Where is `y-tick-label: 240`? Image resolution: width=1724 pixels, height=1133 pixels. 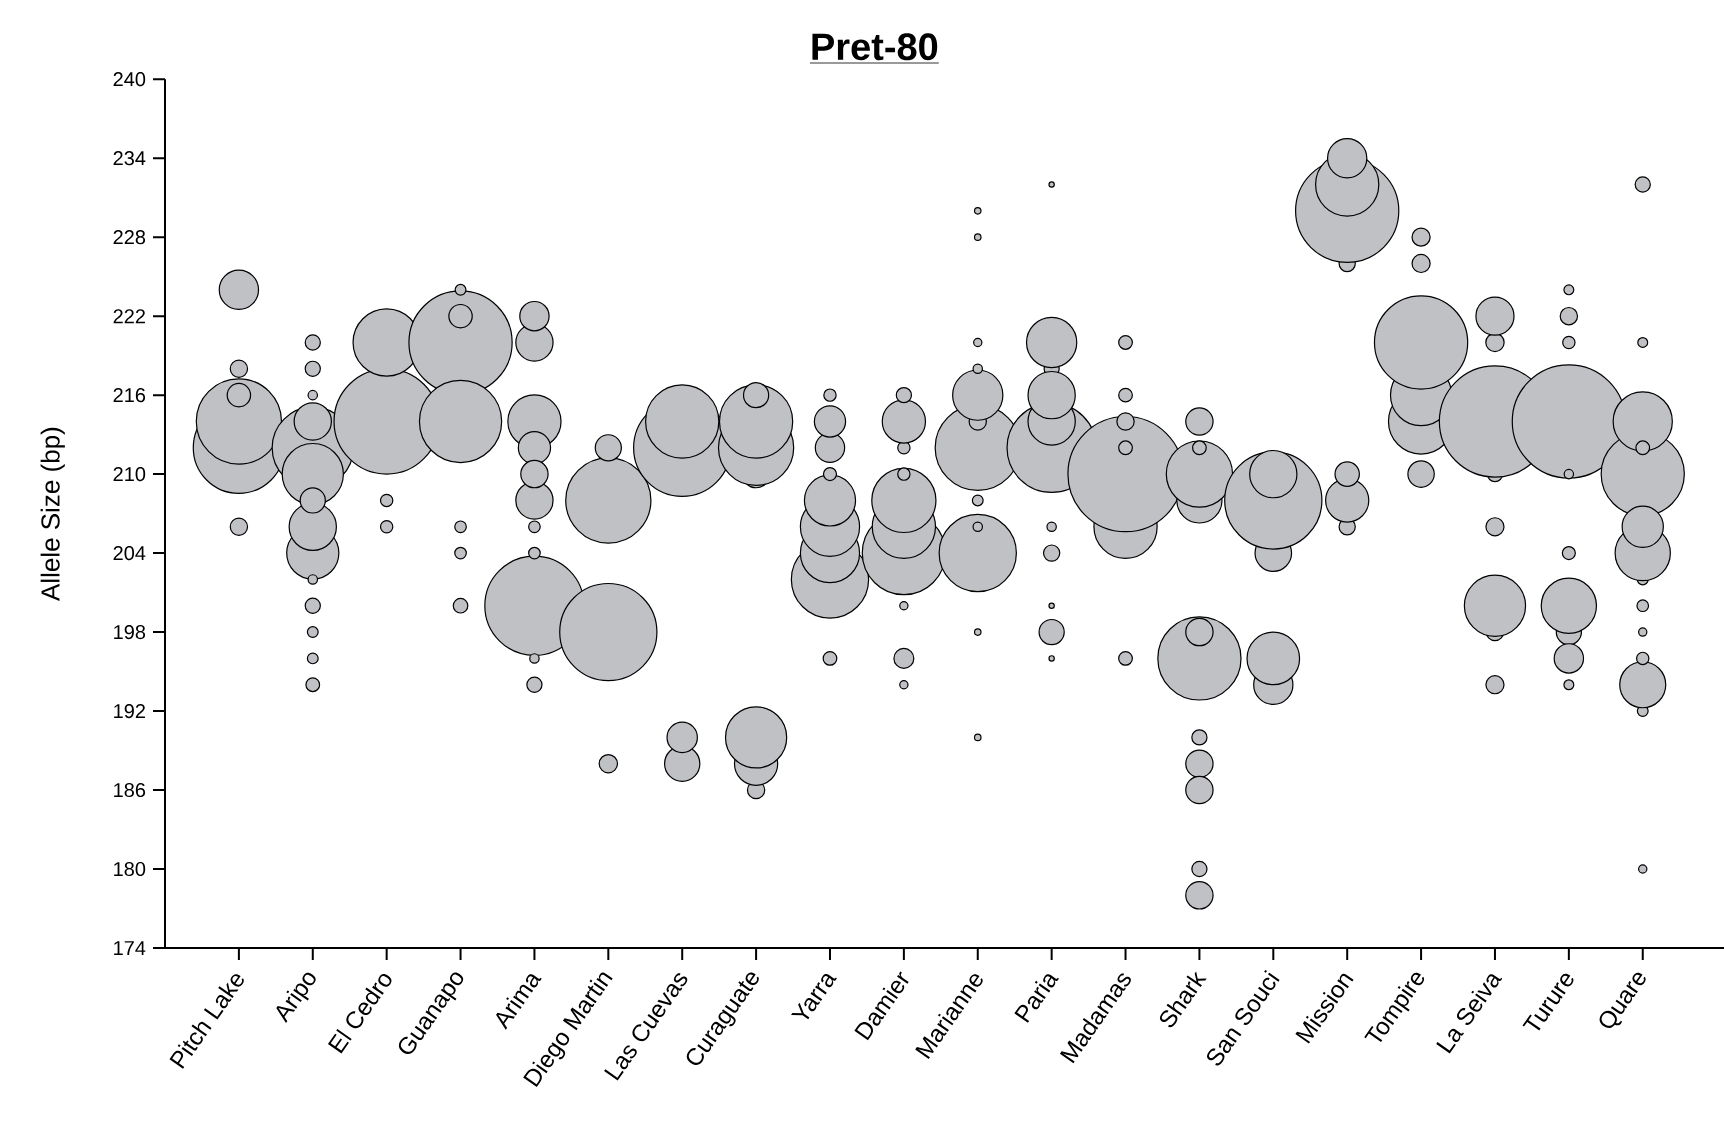
y-tick-label: 240 is located at coordinates (129, 79).